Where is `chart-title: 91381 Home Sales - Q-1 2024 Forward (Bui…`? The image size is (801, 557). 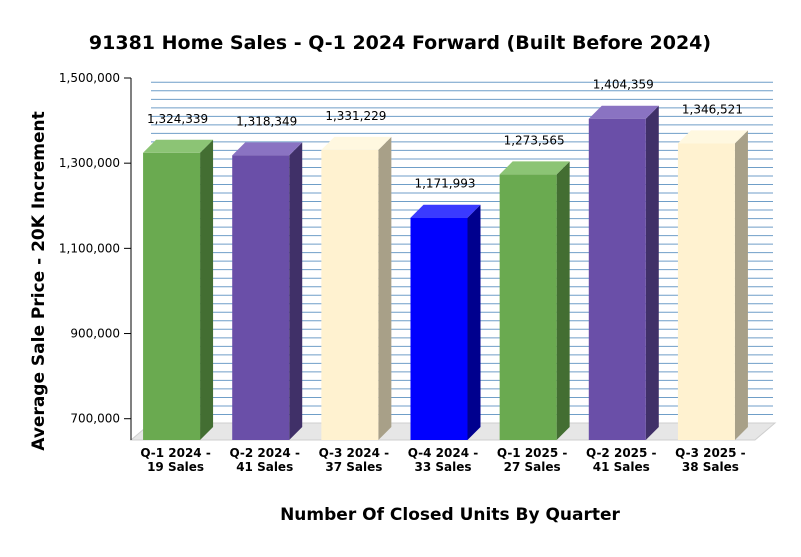 chart-title: 91381 Home Sales - Q-1 2024 Forward (Bui… is located at coordinates (400, 43).